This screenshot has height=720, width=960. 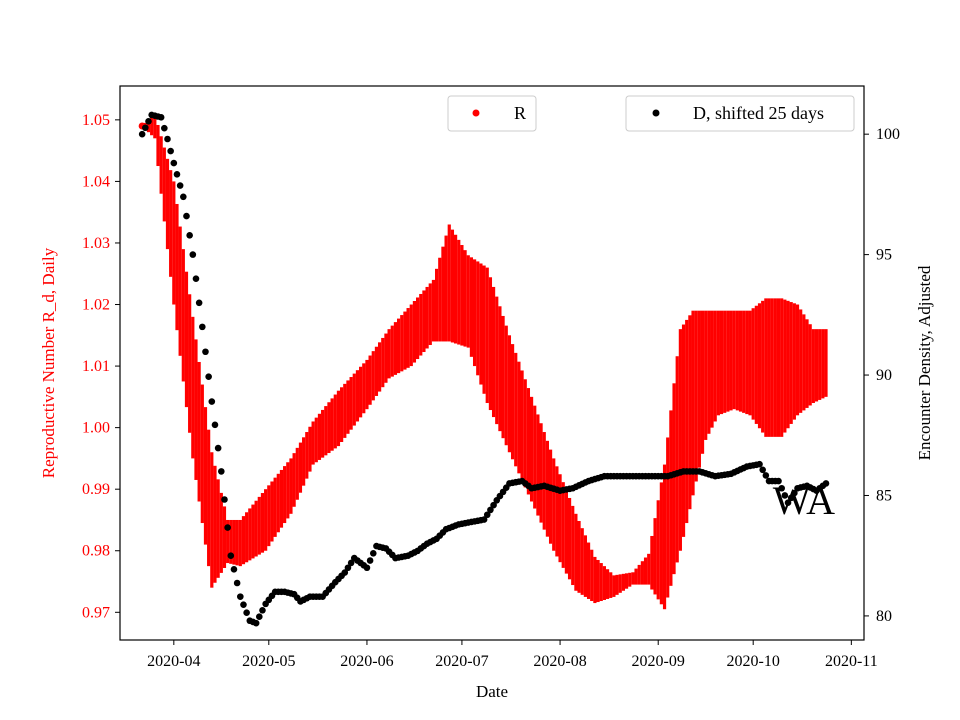 I want to click on y-axis-left: 0.97 0.98 0.99 1.00 1.01 1.02 1.03 1.04 1.05, so click(x=101, y=366).